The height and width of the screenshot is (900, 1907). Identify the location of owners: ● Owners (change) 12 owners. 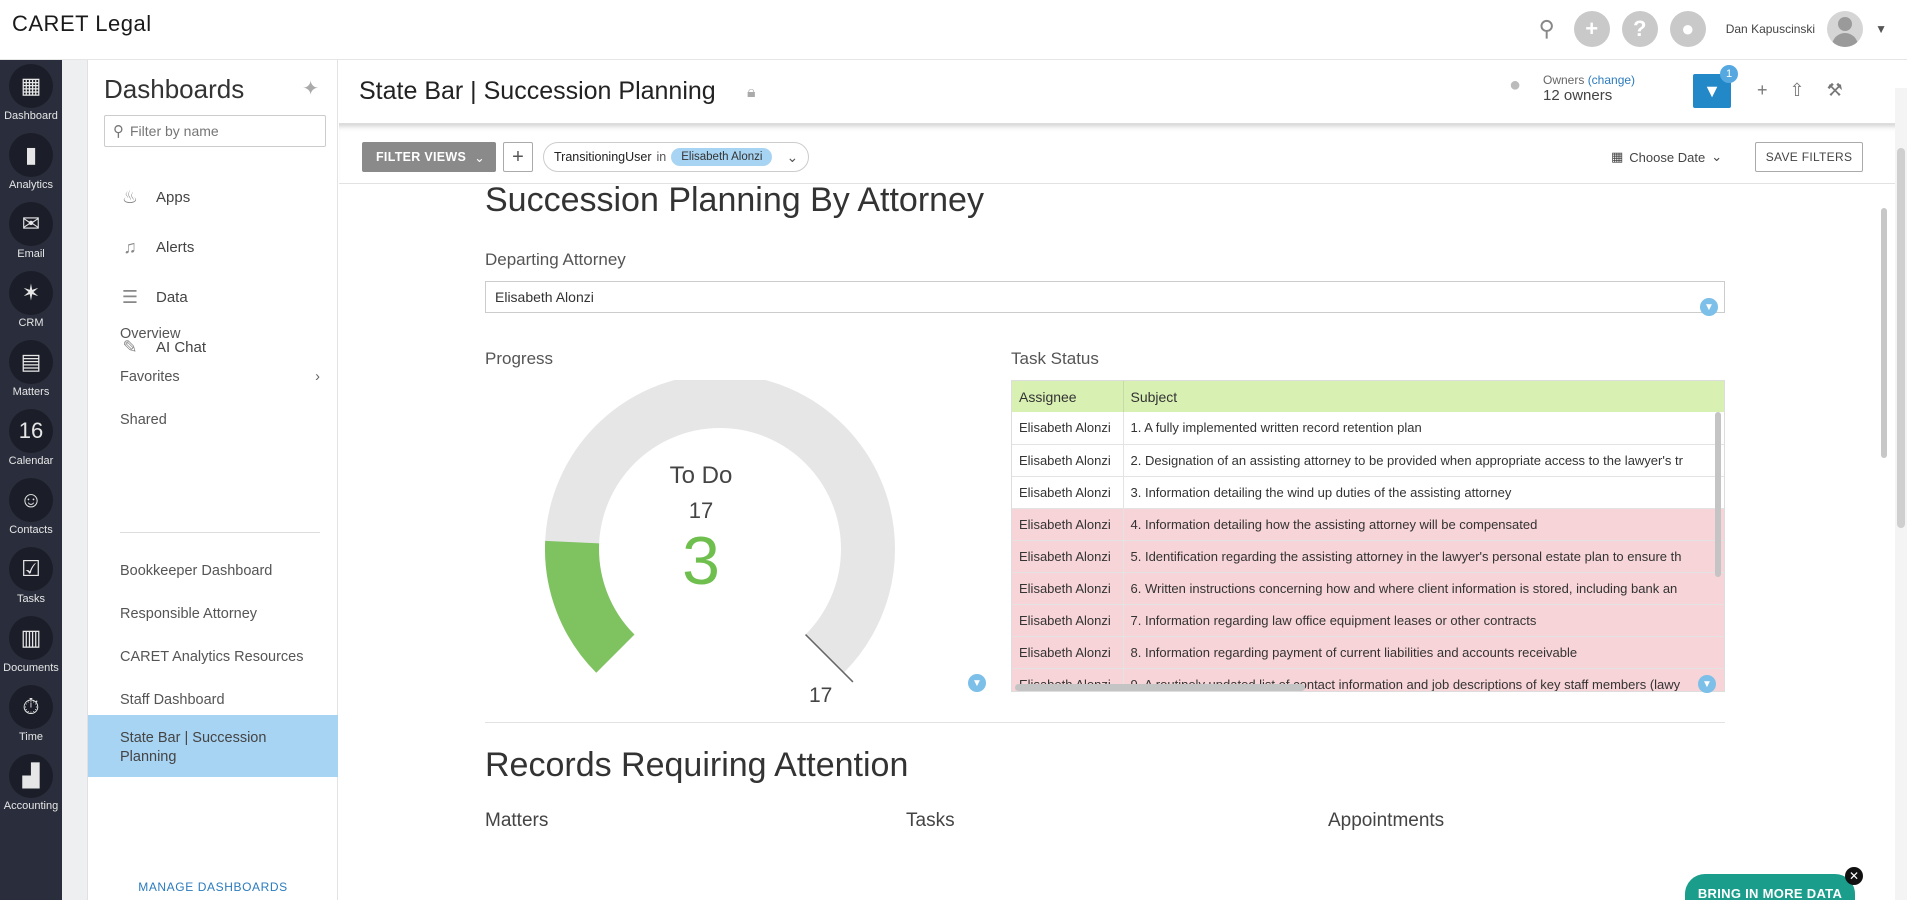
(1572, 88).